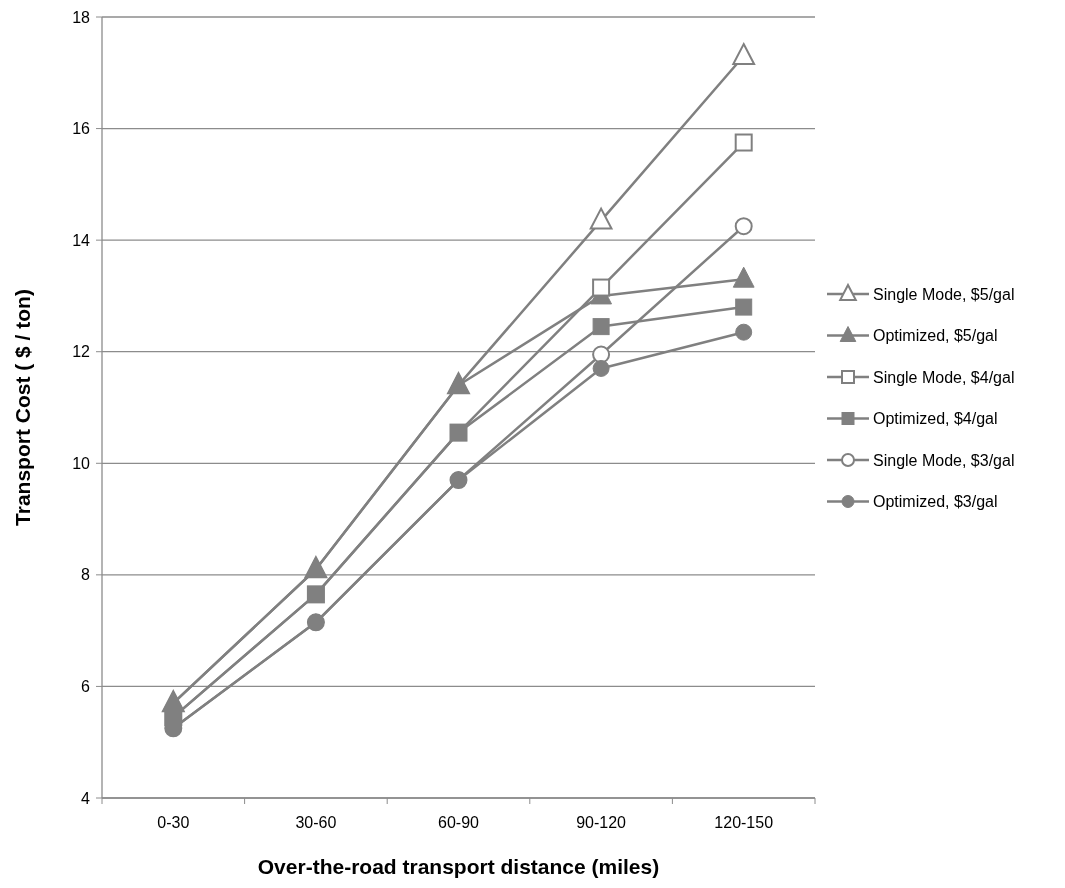 The image size is (1065, 888). I want to click on x-tick-label: 120-150, so click(744, 822).